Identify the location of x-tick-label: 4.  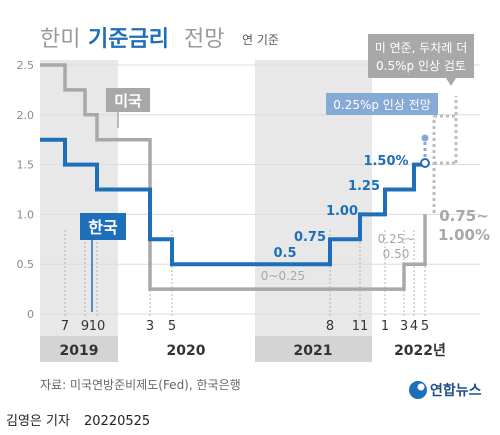
(414, 326).